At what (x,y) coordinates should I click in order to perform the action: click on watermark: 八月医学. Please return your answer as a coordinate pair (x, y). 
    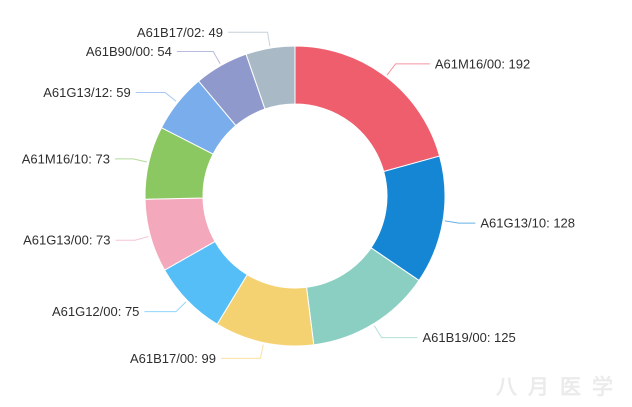
    Looking at the image, I should click on (560, 387).